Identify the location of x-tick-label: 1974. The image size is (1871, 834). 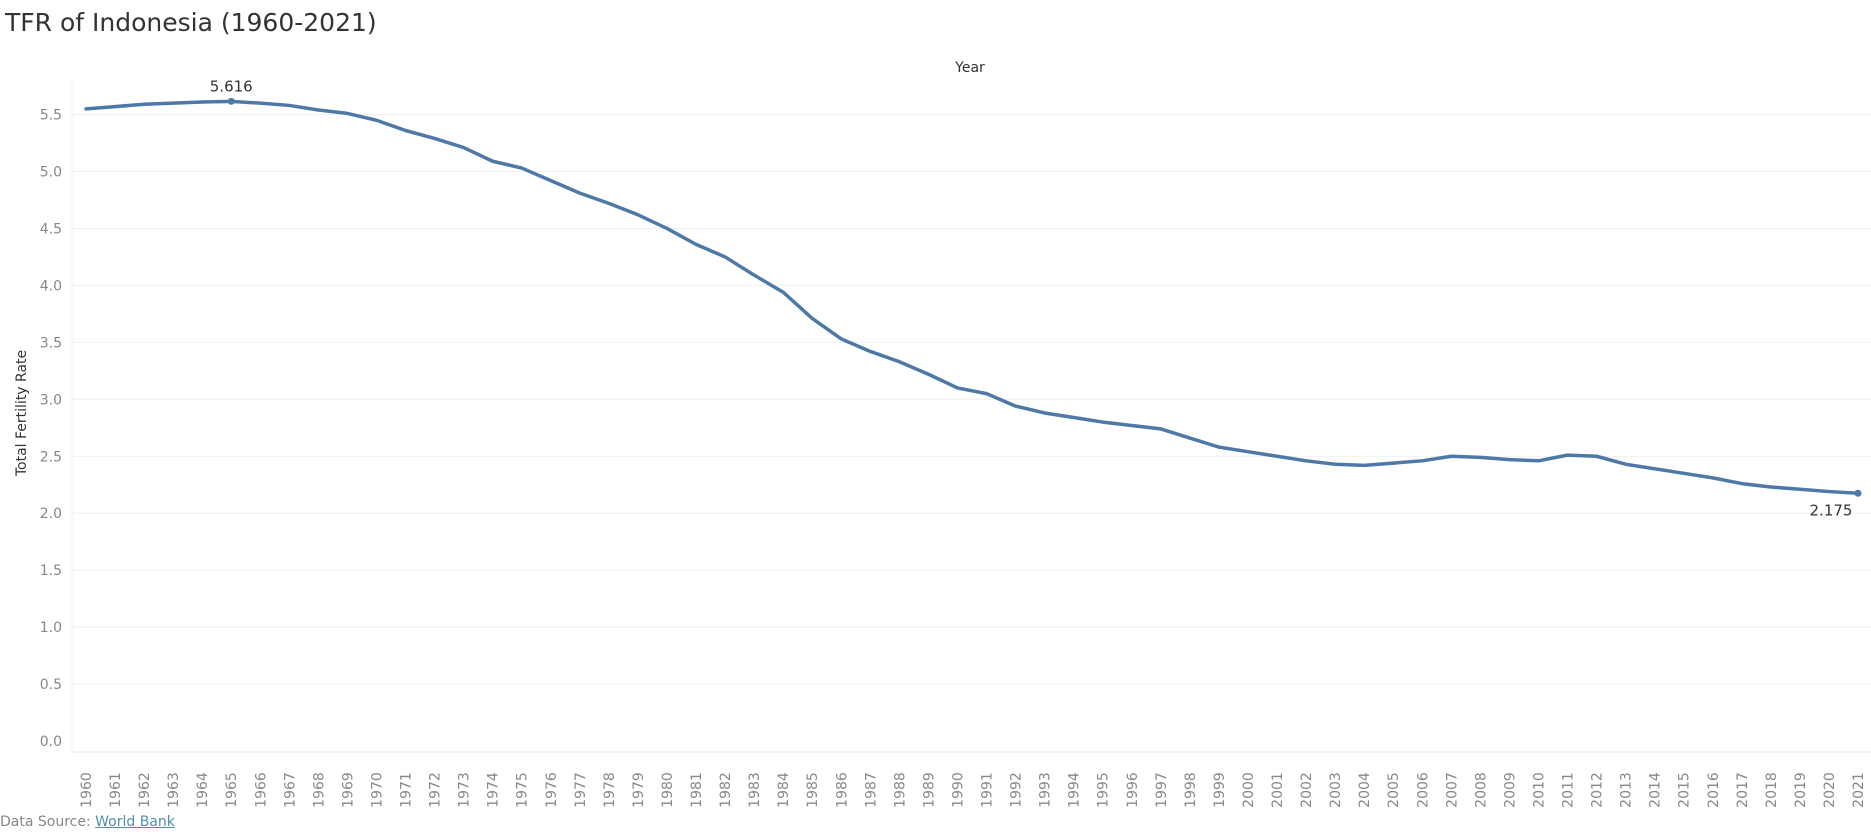
(494, 790).